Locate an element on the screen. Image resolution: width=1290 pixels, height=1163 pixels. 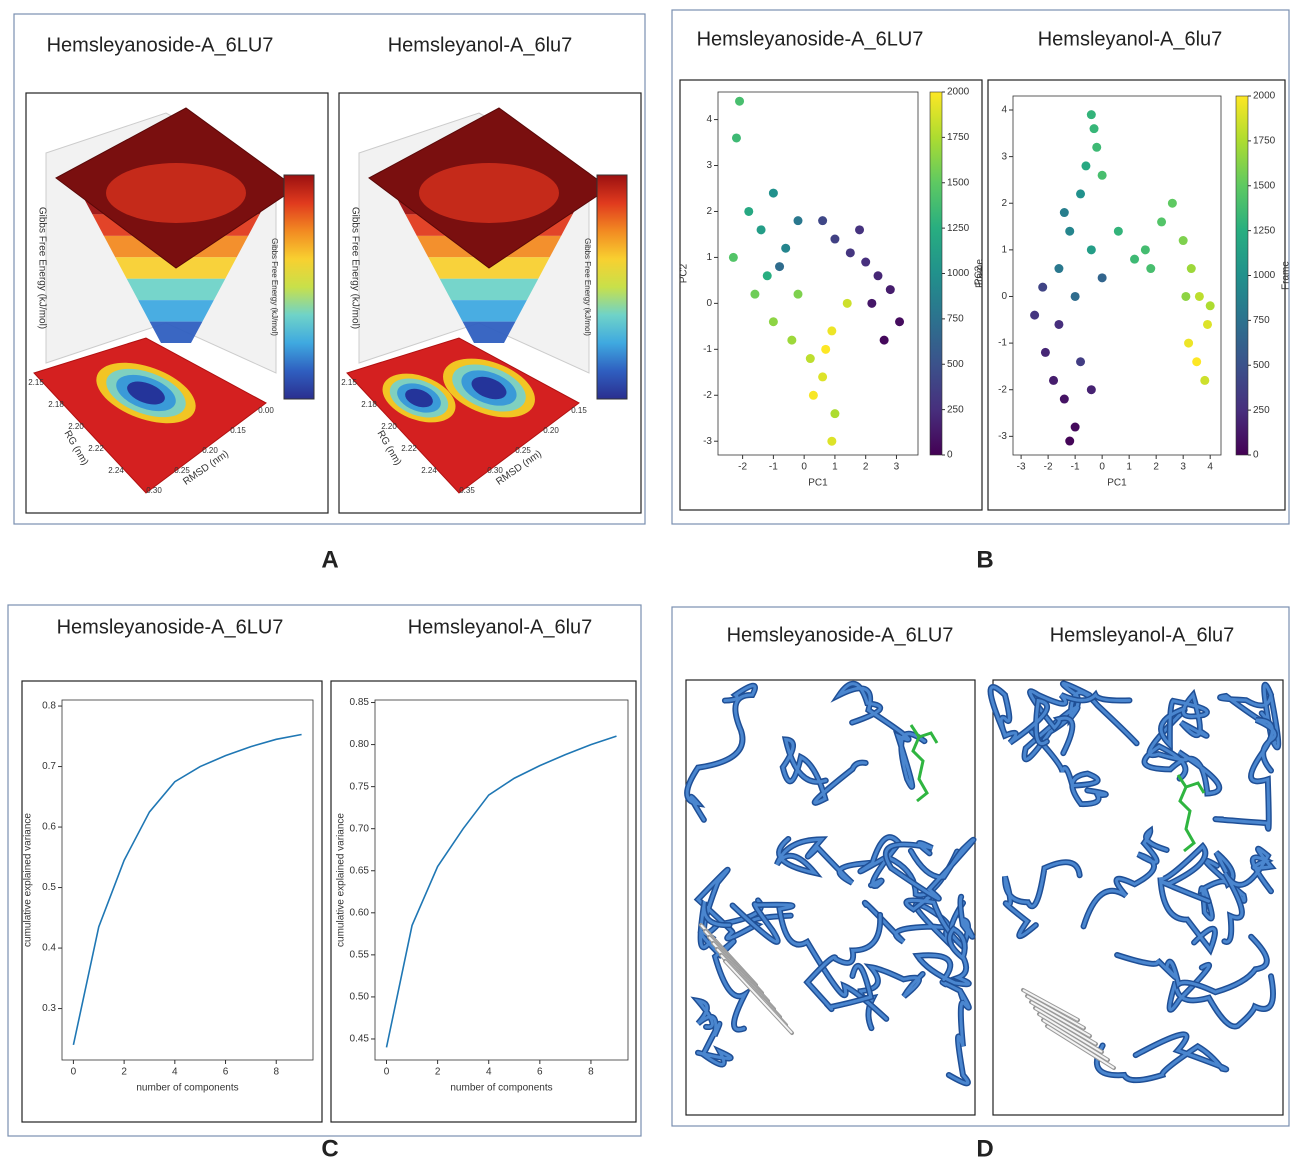
contour is located at coordinates (489, 388).